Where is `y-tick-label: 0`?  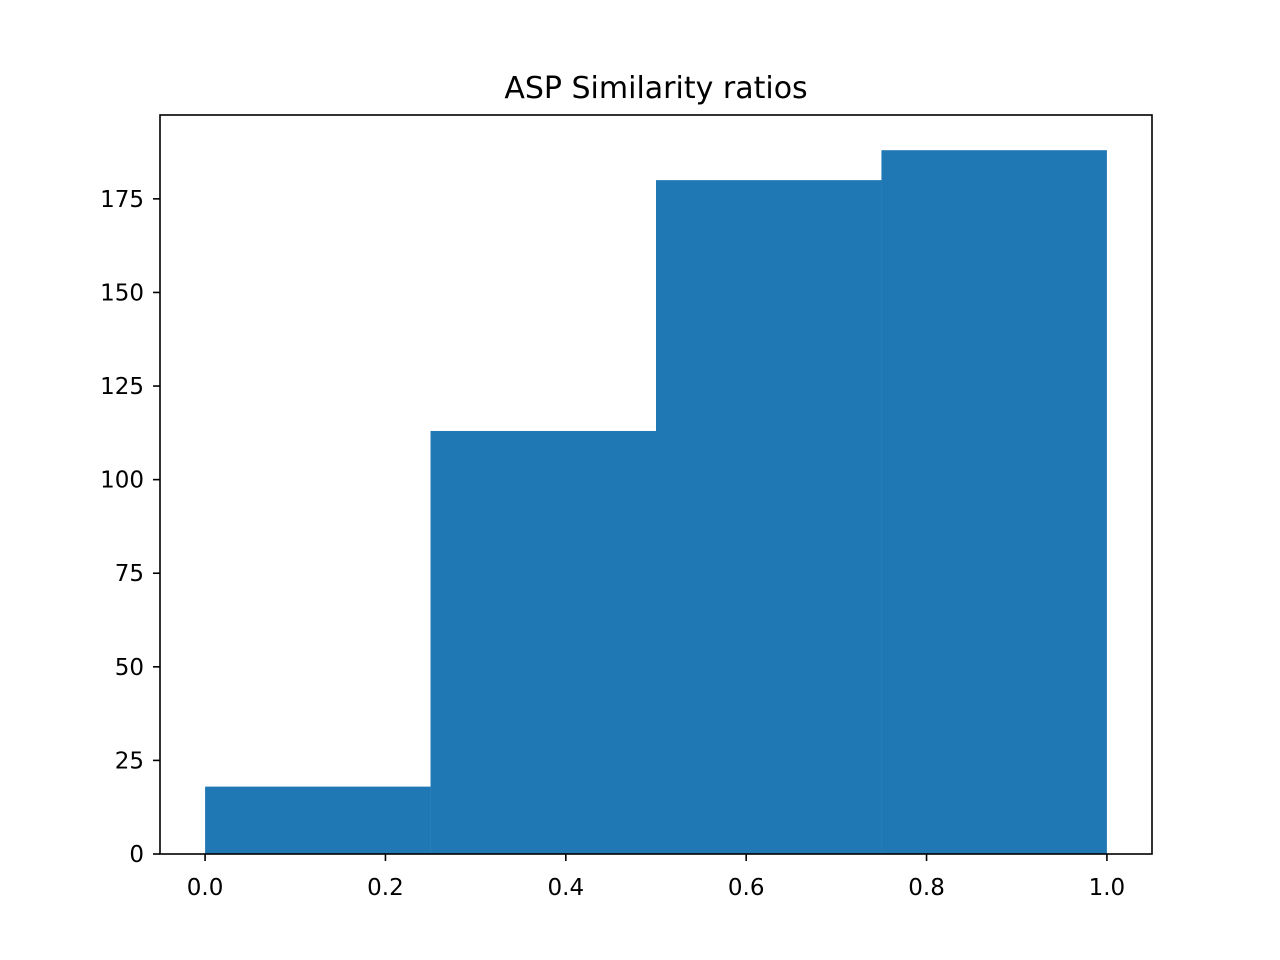 y-tick-label: 0 is located at coordinates (136, 855).